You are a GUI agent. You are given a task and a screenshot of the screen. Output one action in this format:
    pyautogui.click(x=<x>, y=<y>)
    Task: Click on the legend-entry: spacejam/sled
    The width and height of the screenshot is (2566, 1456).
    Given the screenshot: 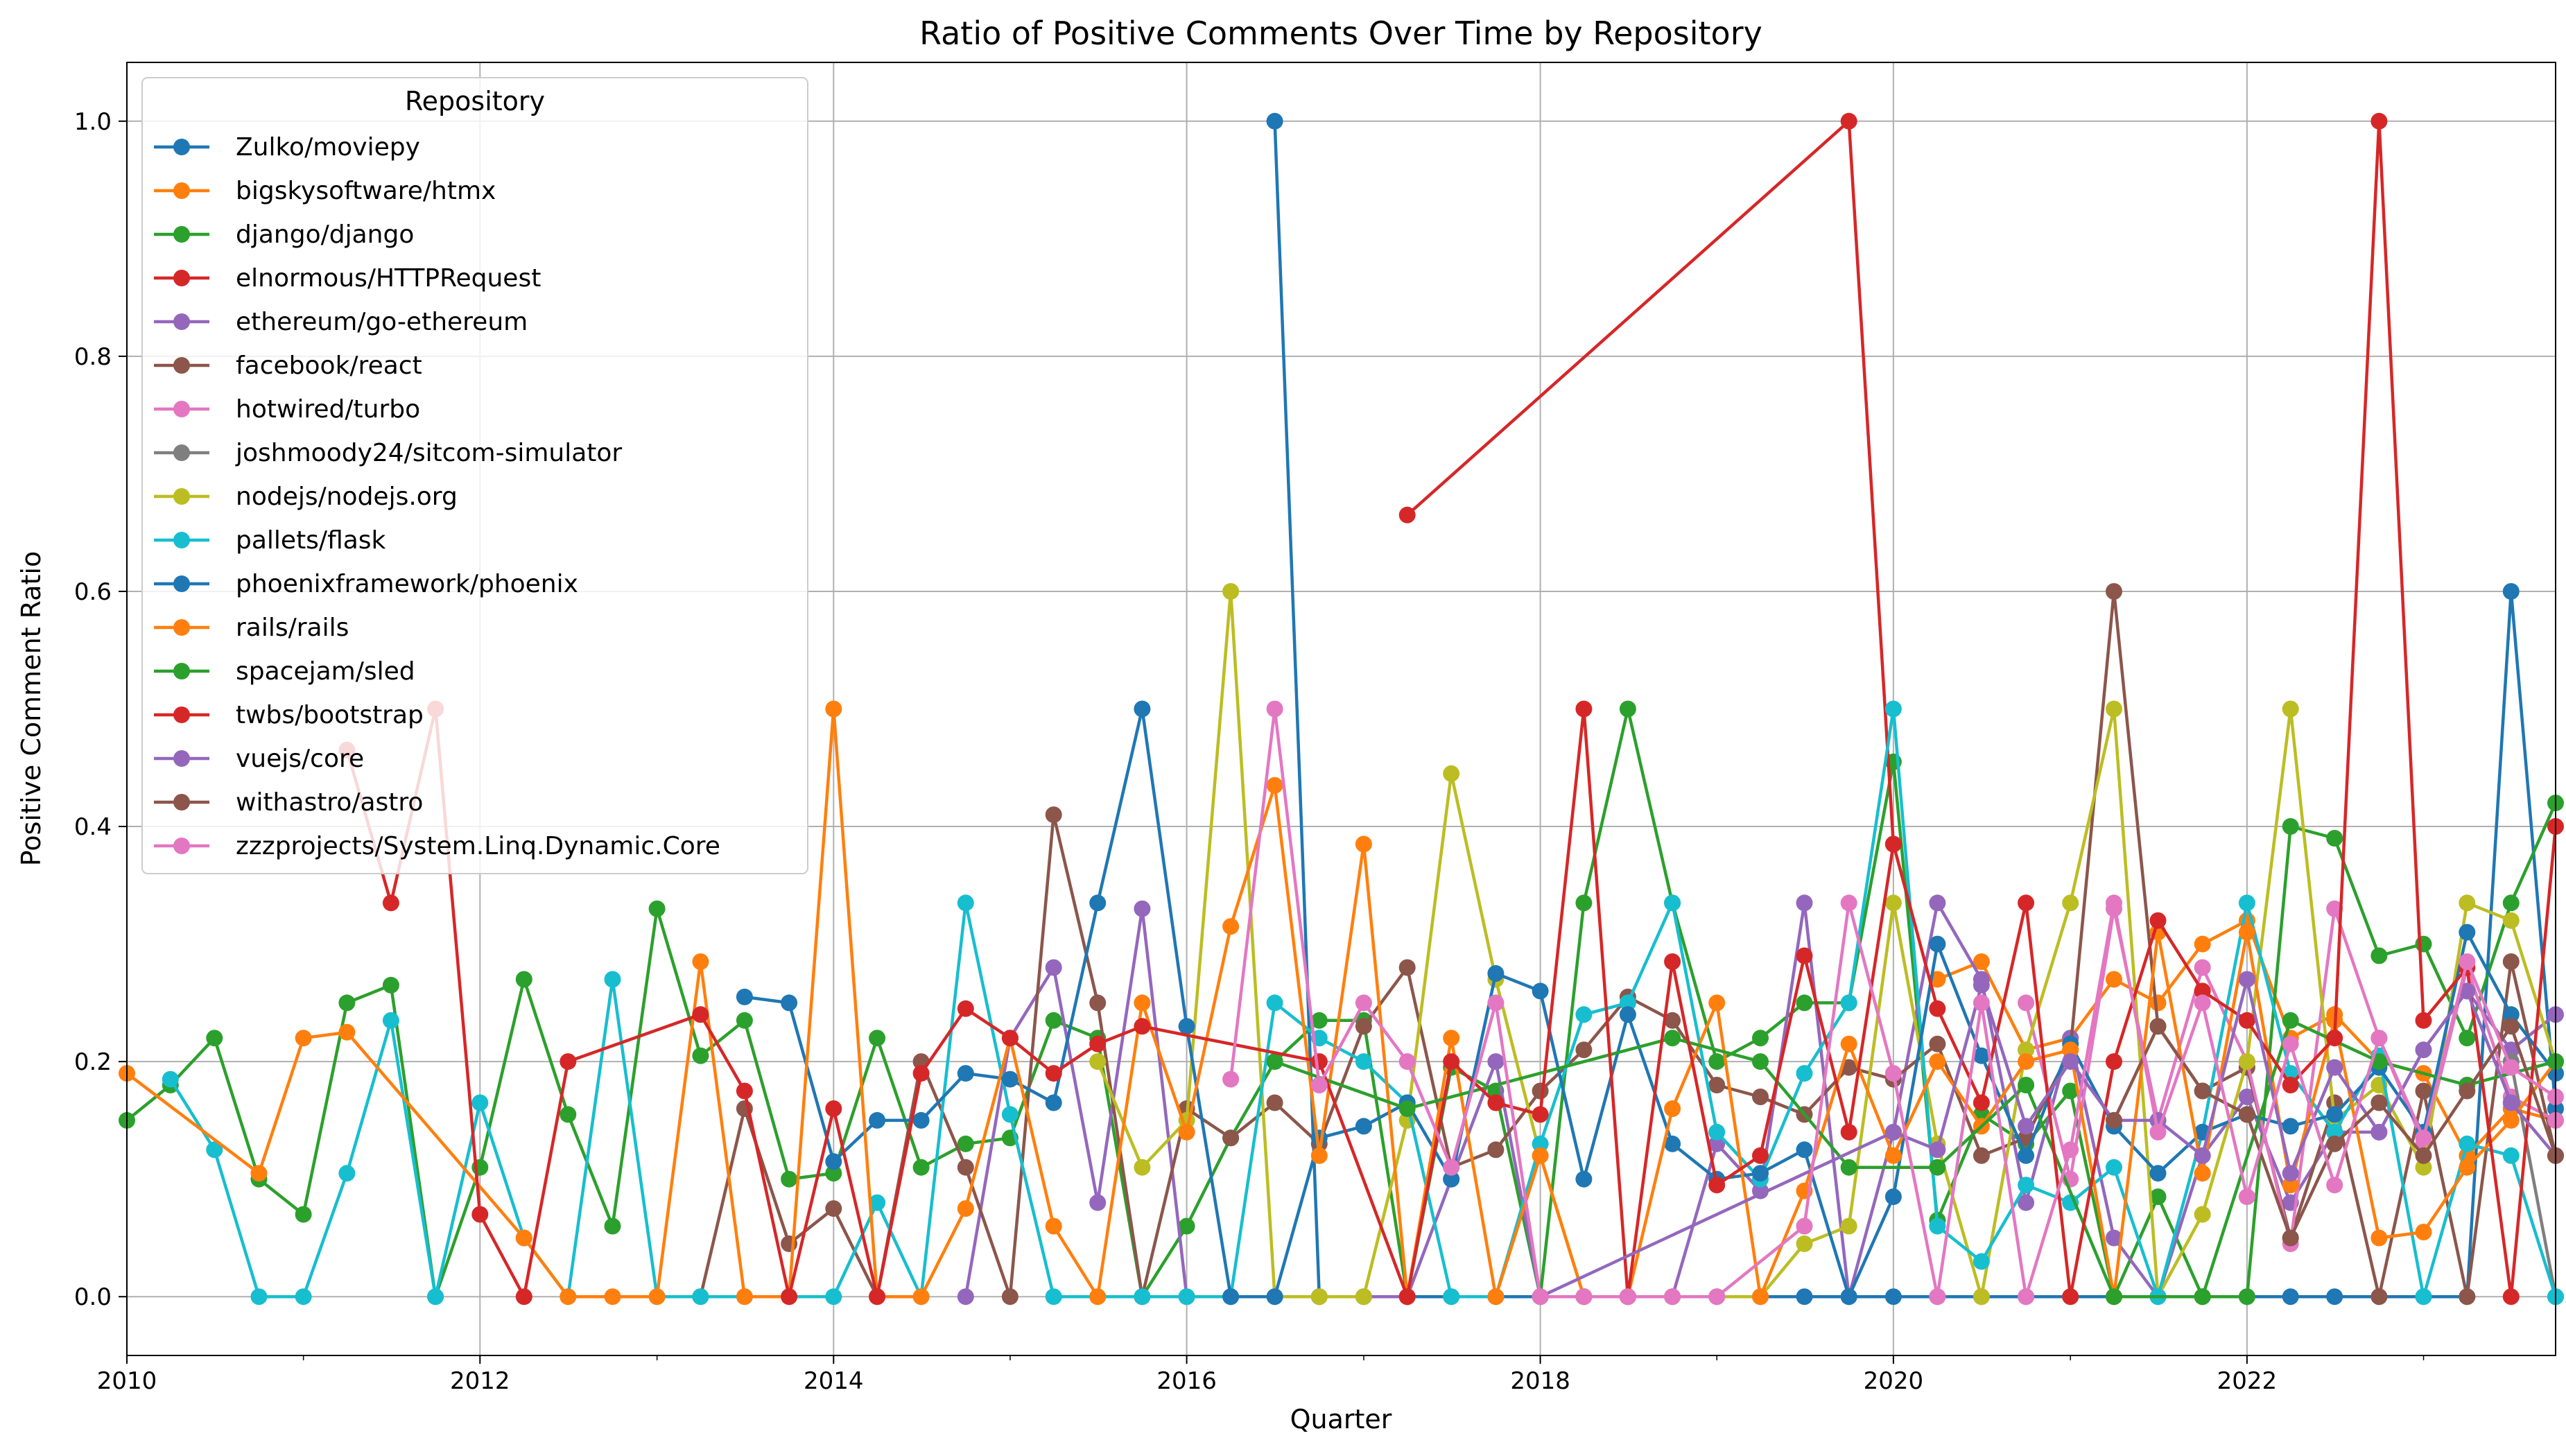 What is the action you would take?
    pyautogui.click(x=284, y=671)
    